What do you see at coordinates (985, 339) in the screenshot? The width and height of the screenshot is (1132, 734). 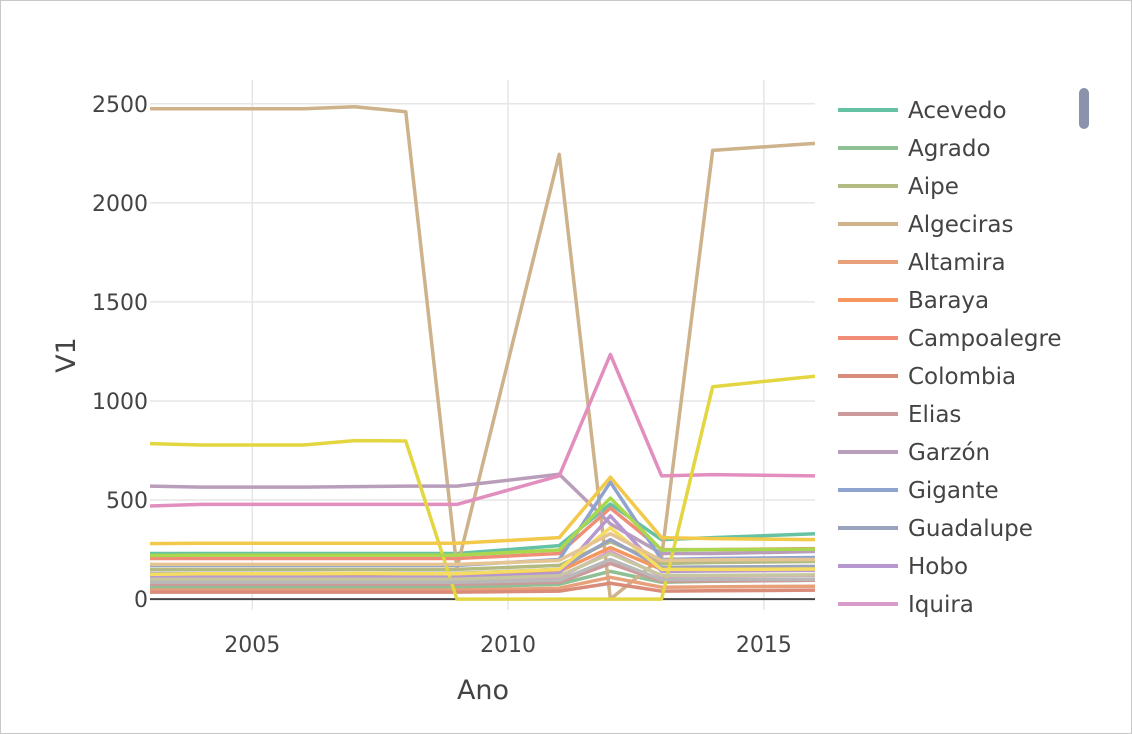 I see `legend-label: Campoalegre` at bounding box center [985, 339].